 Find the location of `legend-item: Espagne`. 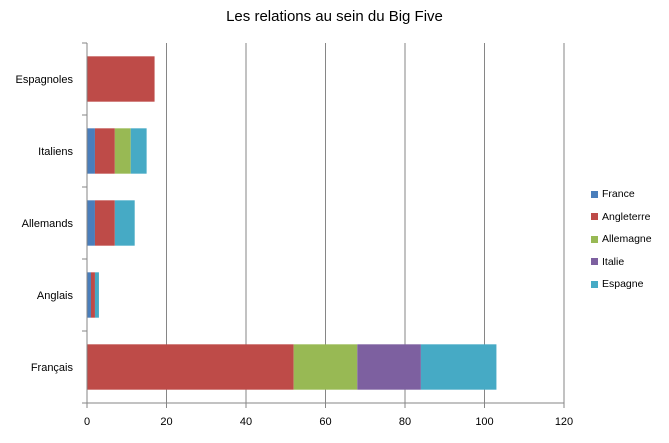

legend-item: Espagne is located at coordinates (621, 284).